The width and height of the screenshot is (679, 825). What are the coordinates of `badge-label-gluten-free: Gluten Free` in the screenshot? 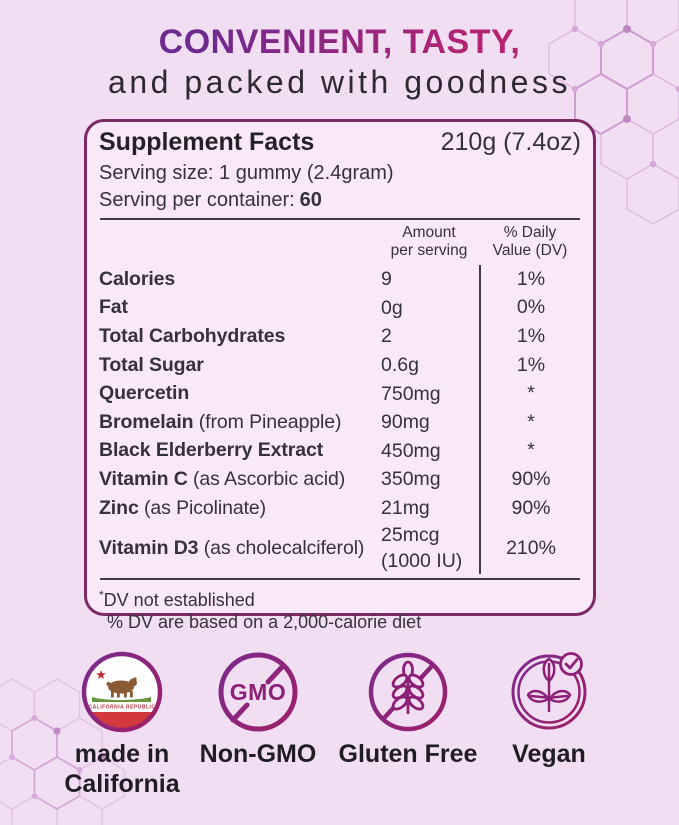 It's located at (408, 754).